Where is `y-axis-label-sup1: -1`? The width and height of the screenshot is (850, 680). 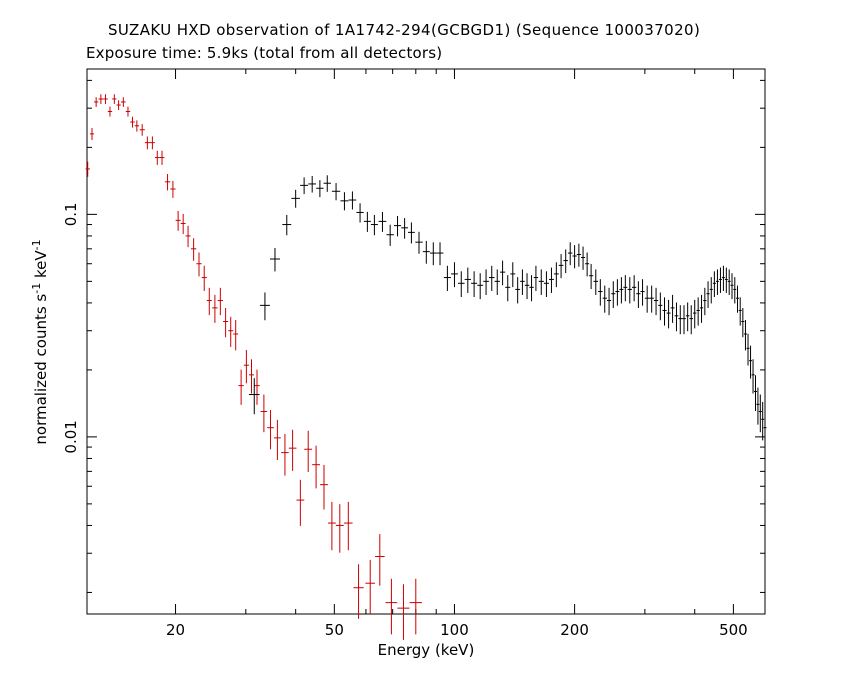
y-axis-label-sup1: -1 is located at coordinates (36, 288).